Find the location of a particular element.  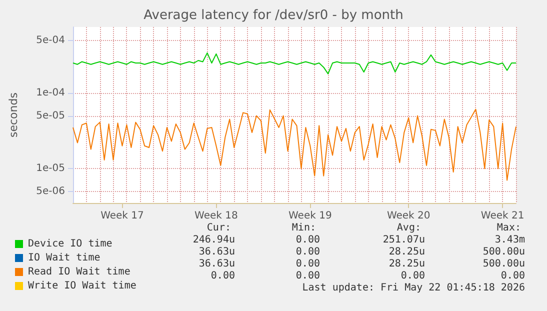

x-tick-label: Week 18 is located at coordinates (216, 216).